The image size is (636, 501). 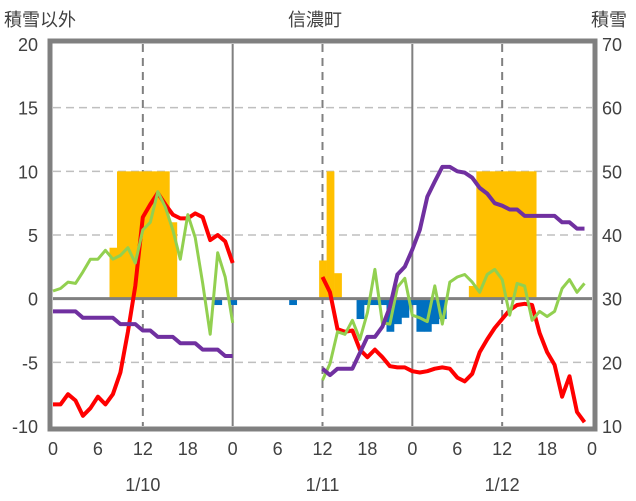 What do you see at coordinates (612, 236) in the screenshot?
I see `right-axis-tick-label: 40` at bounding box center [612, 236].